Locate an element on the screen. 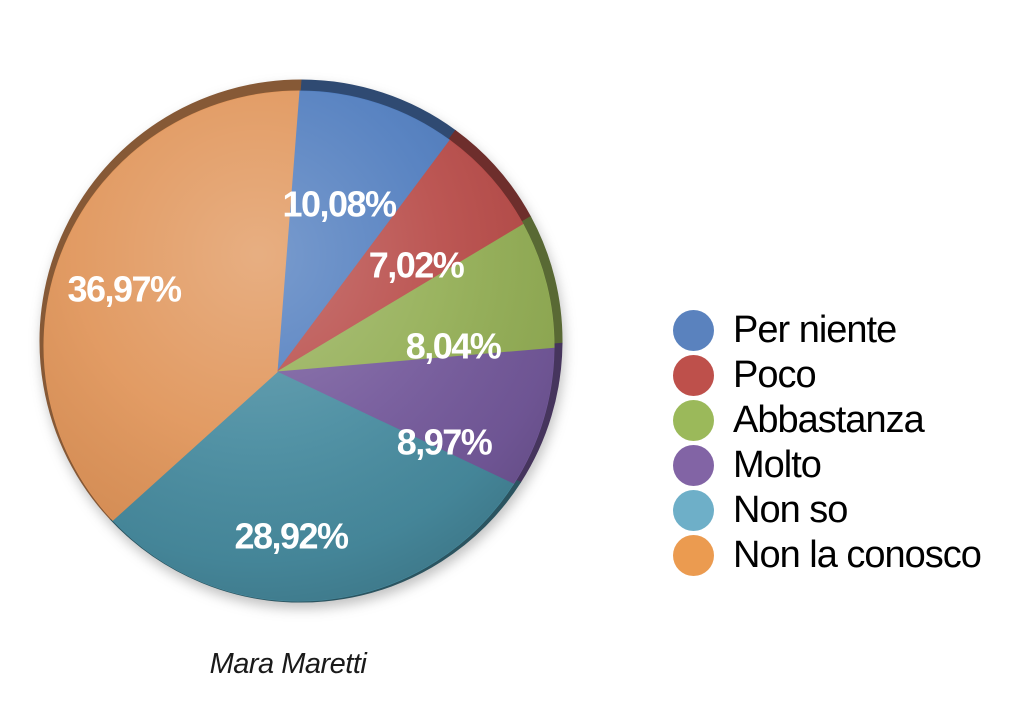 The width and height of the screenshot is (1024, 712). legend-label: Per niente is located at coordinates (815, 330).